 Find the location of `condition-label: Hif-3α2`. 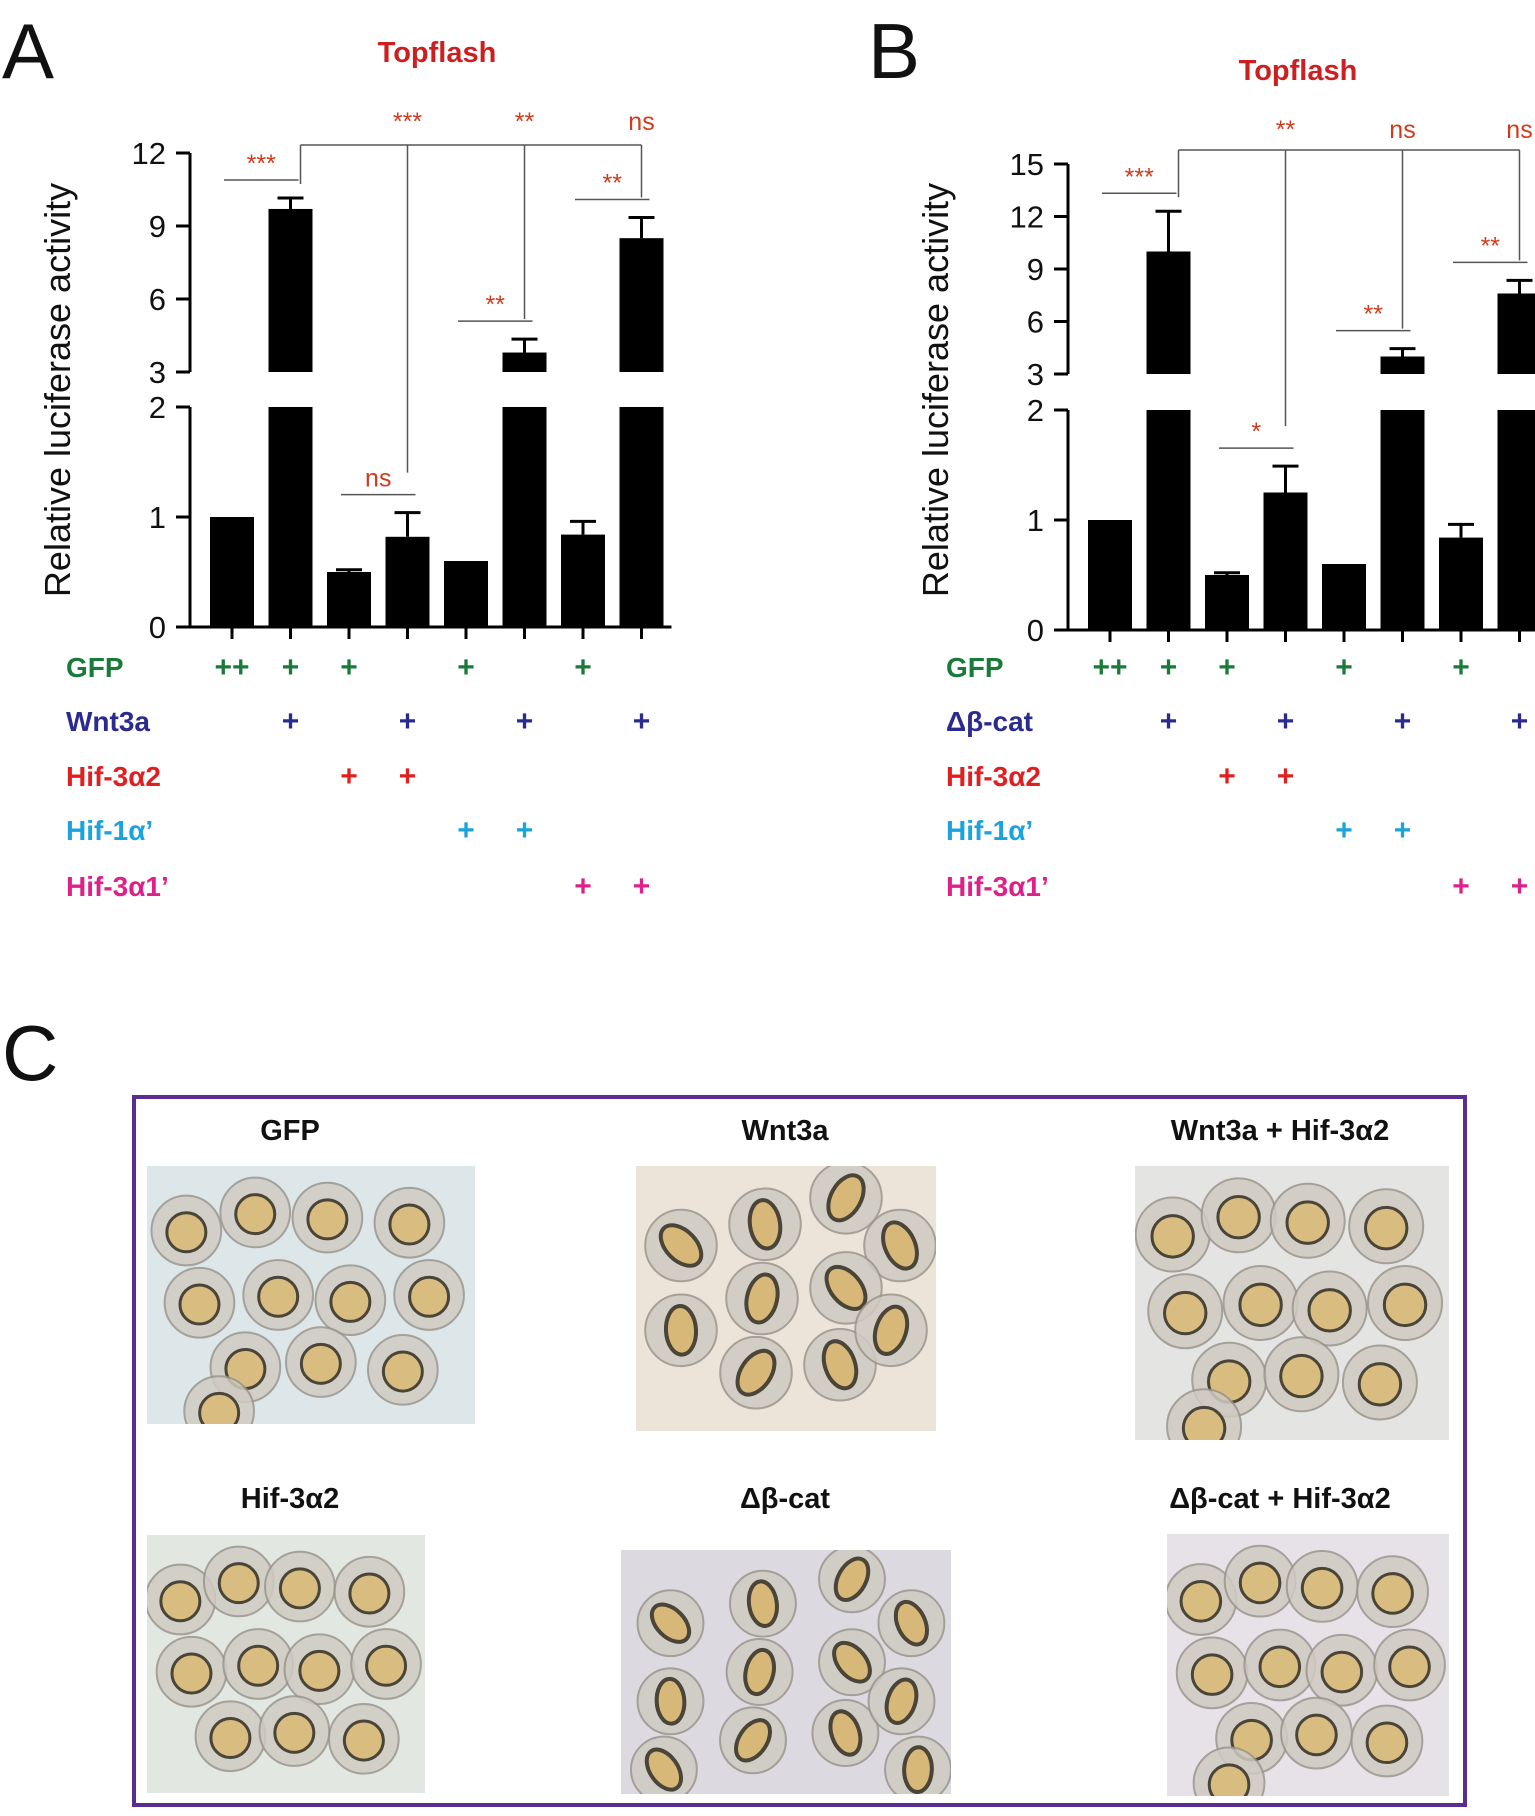

condition-label: Hif-3α2 is located at coordinates (993, 776).